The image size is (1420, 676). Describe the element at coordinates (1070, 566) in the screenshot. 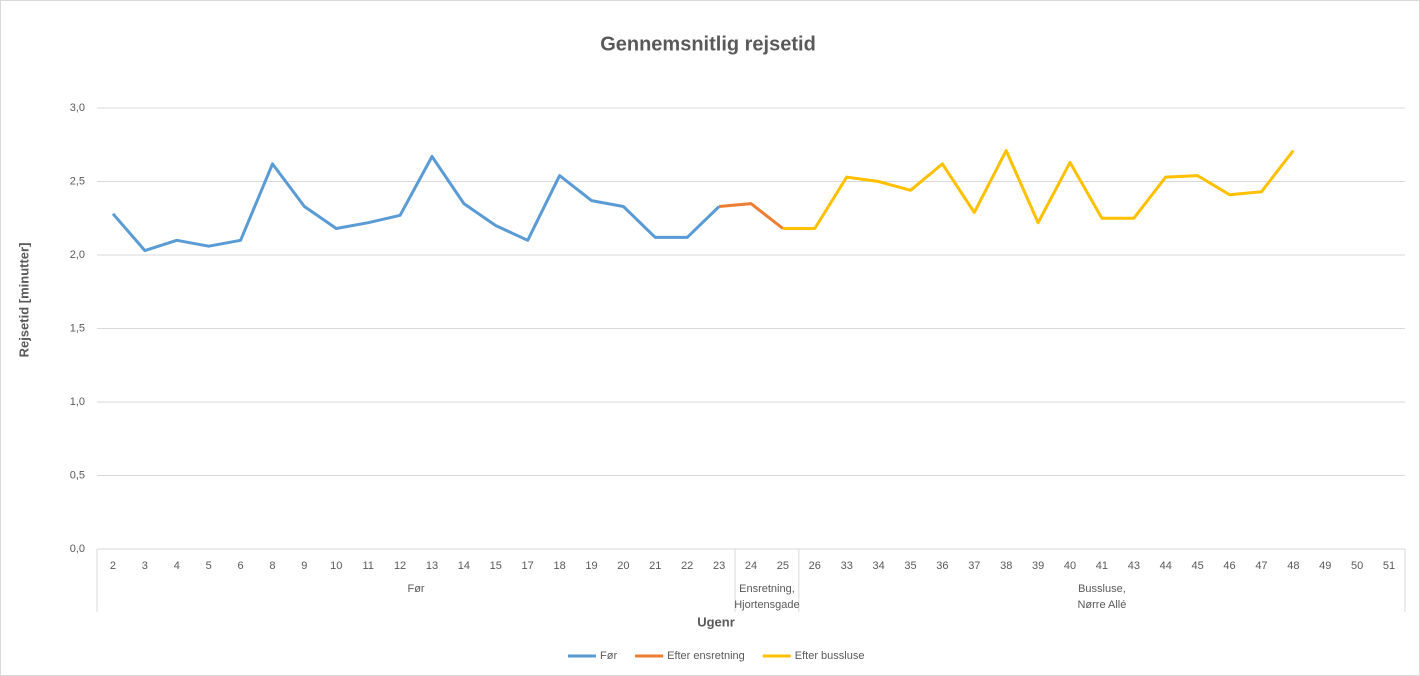

I see `x-tick-label: 40` at that location.